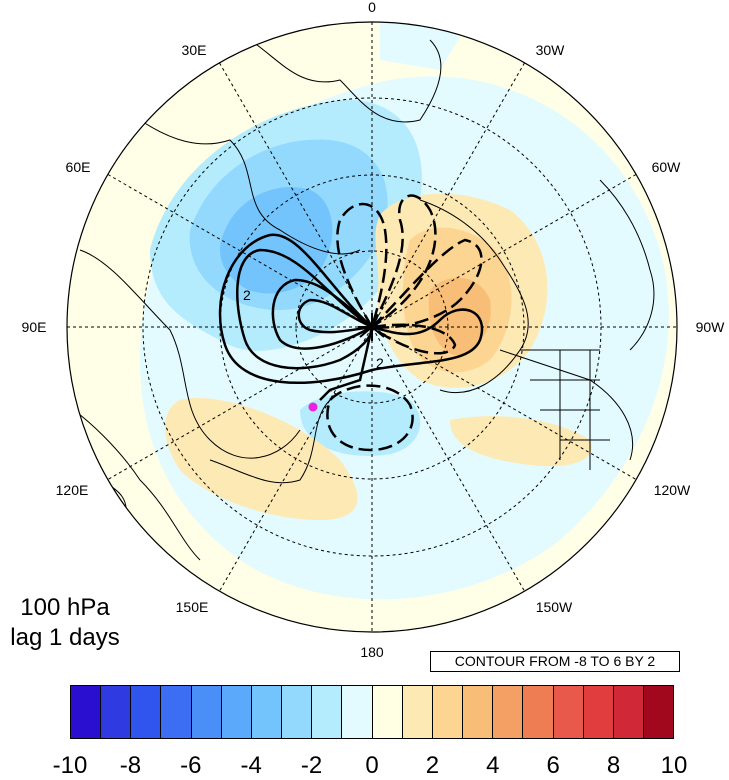 The width and height of the screenshot is (729, 780). I want to click on lon-label-30w: 30W, so click(551, 50).